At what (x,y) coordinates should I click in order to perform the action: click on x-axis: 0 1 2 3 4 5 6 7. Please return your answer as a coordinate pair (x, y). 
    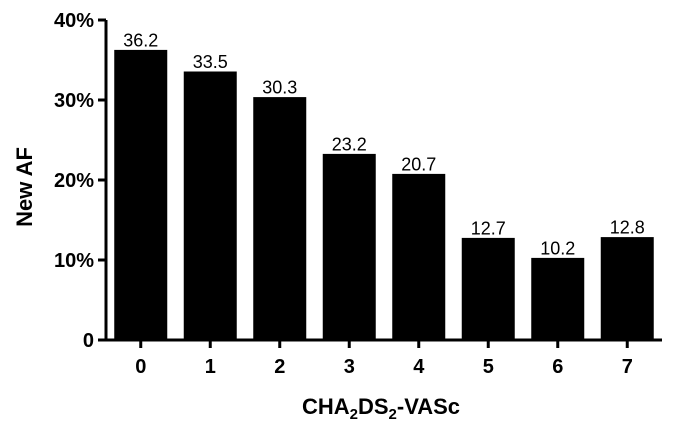
    Looking at the image, I should click on (384, 358).